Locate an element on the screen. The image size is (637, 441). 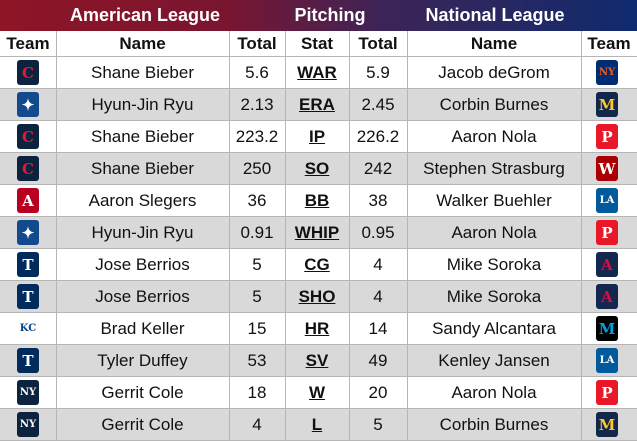
nl-total: 242 is located at coordinates (378, 168).